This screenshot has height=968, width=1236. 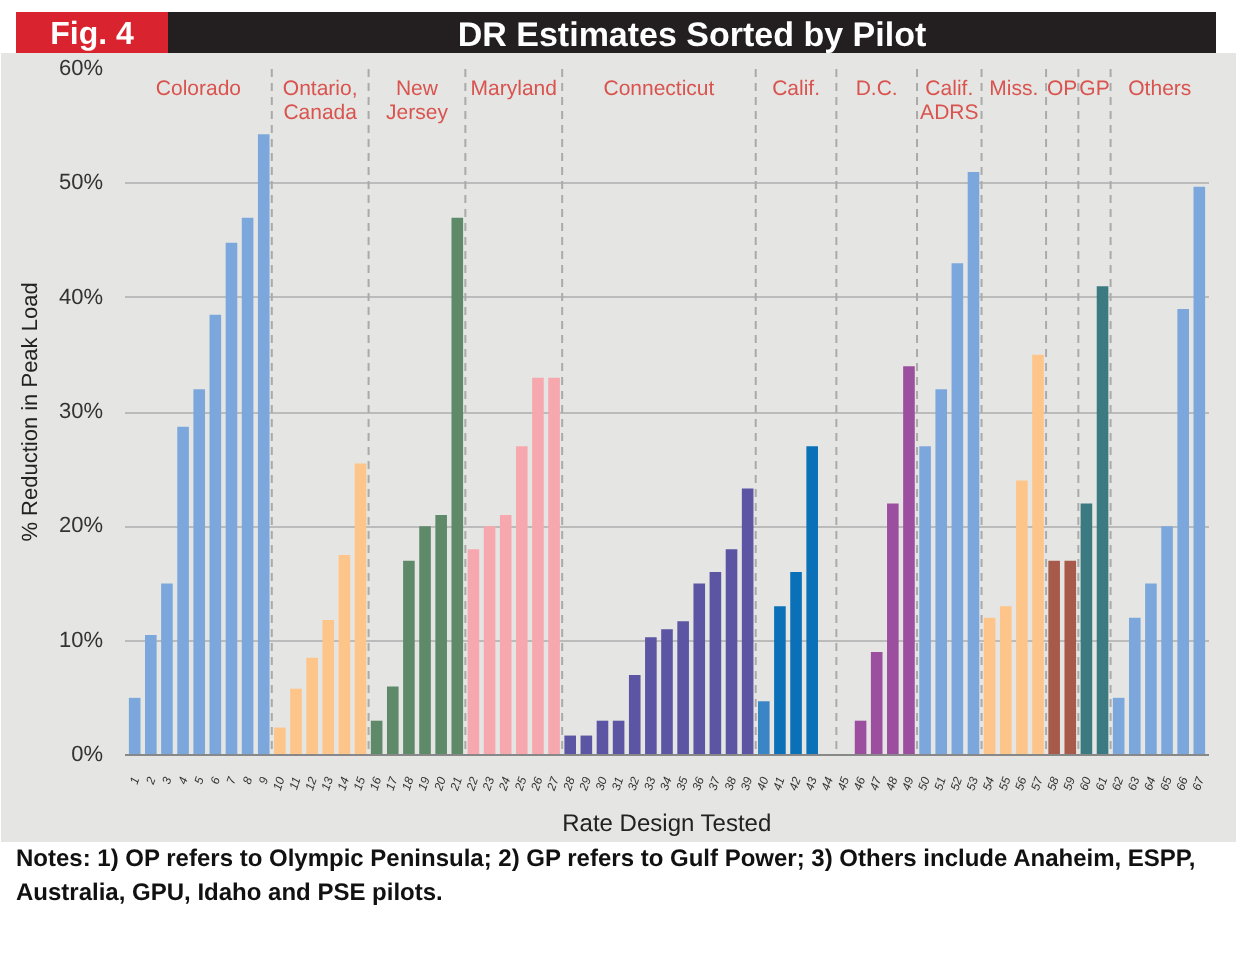 I want to click on x-axis-title: Rate Design Tested, so click(x=667, y=822).